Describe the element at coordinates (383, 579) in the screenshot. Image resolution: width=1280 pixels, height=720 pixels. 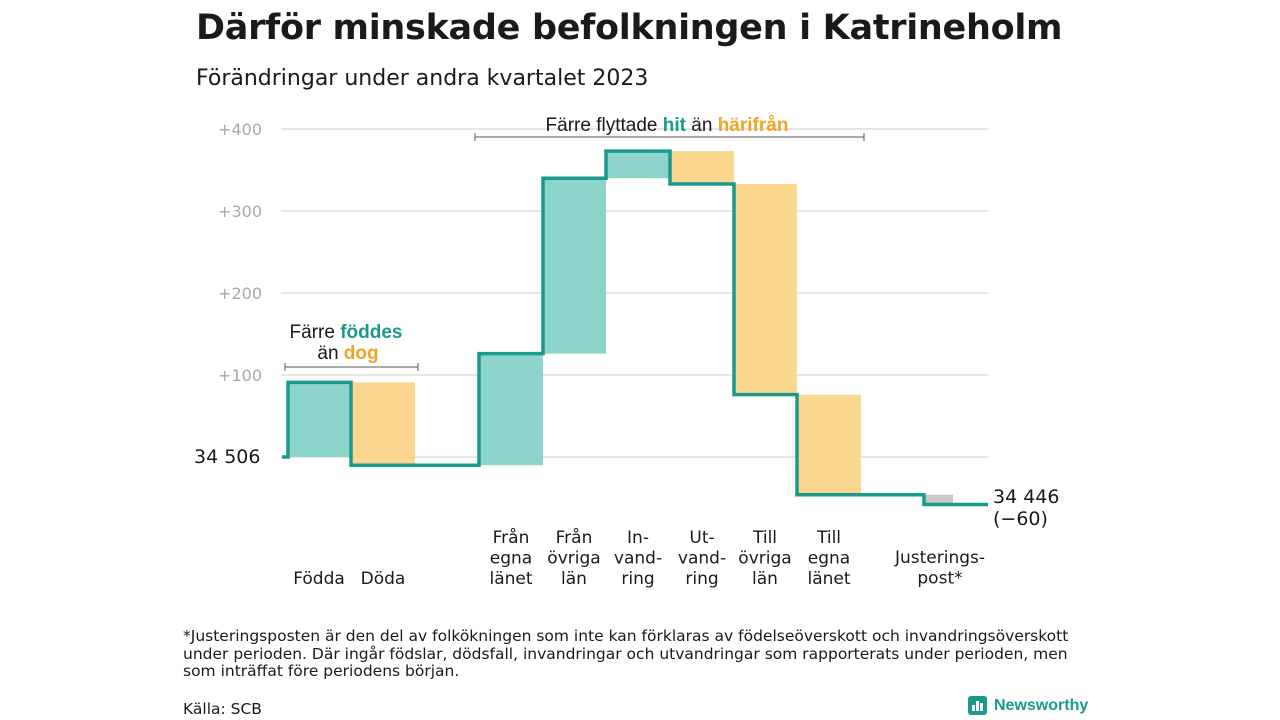
I see `category-label: Döda` at that location.